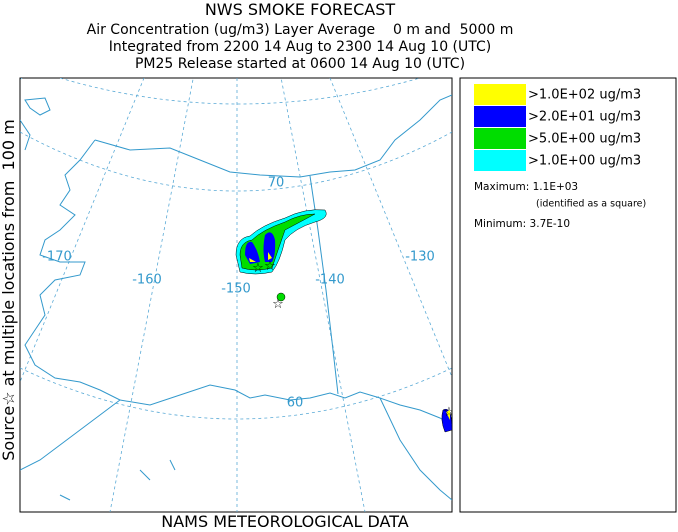 The height and width of the screenshot is (532, 678). Describe the element at coordinates (300, 9) in the screenshot. I see `title: NWS SMOKE FORECAST` at that location.